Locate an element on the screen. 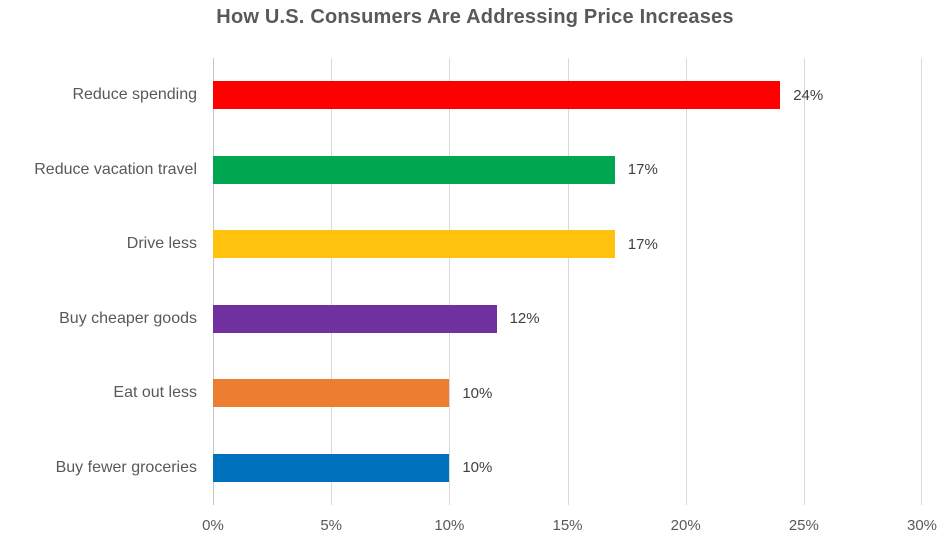 The height and width of the screenshot is (544, 950). x-tick-label: 0% is located at coordinates (213, 525).